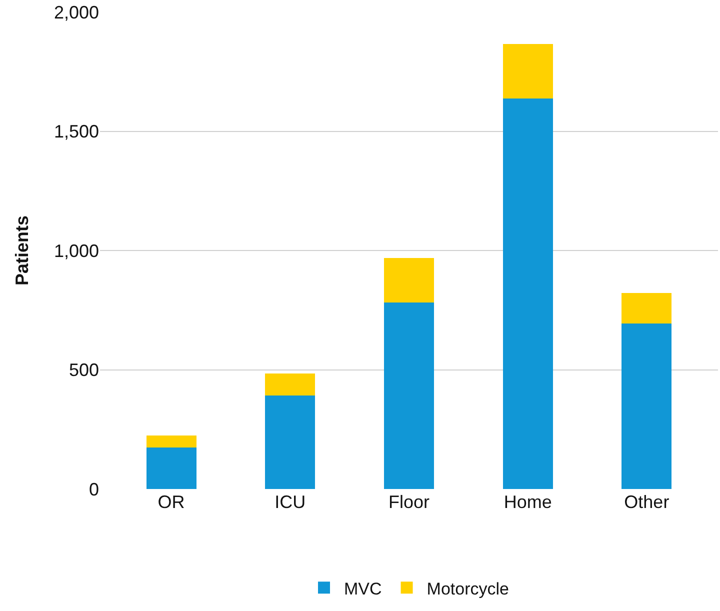 The width and height of the screenshot is (720, 611). I want to click on x-tick-label: Home, so click(528, 502).